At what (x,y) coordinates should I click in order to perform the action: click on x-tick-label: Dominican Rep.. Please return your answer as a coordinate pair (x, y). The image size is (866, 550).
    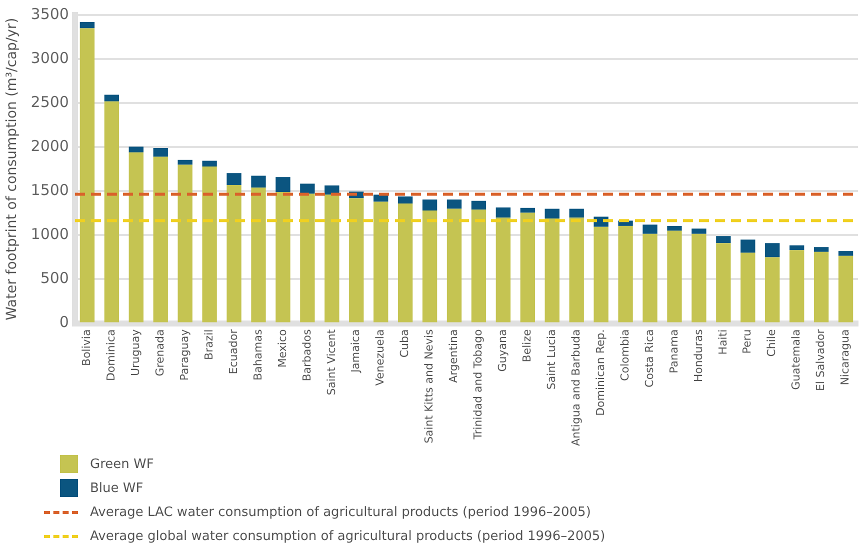
    Looking at the image, I should click on (600, 372).